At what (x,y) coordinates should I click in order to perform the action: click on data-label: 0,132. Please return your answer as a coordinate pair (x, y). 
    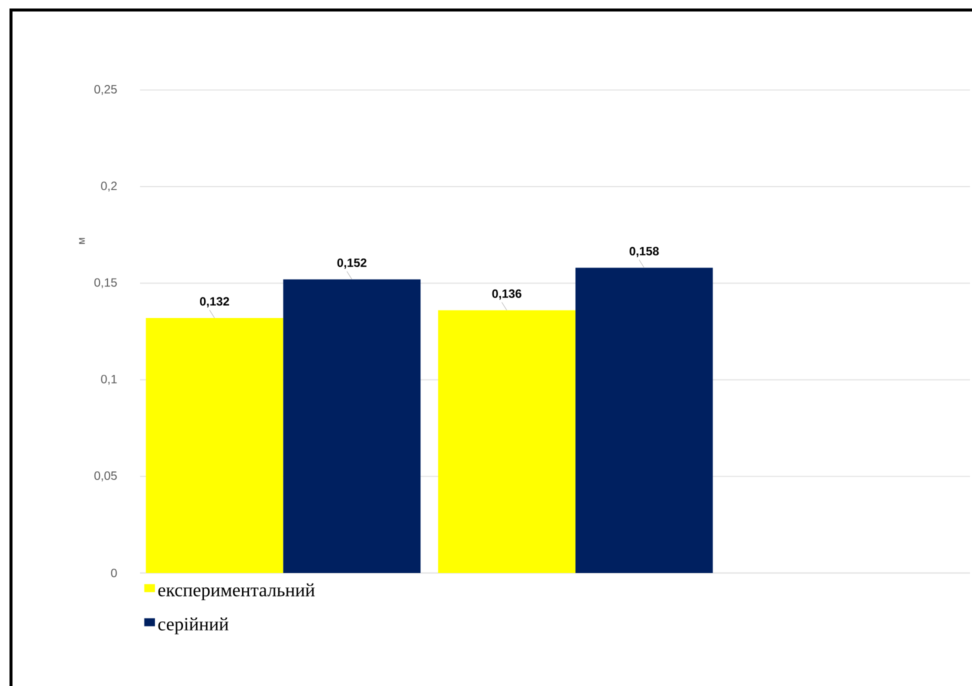
    Looking at the image, I should click on (215, 302).